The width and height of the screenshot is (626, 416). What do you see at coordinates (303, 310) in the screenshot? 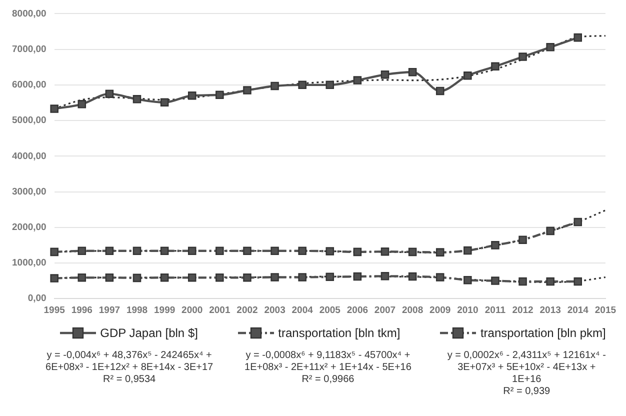
I see `x-tick-label: 2004` at bounding box center [303, 310].